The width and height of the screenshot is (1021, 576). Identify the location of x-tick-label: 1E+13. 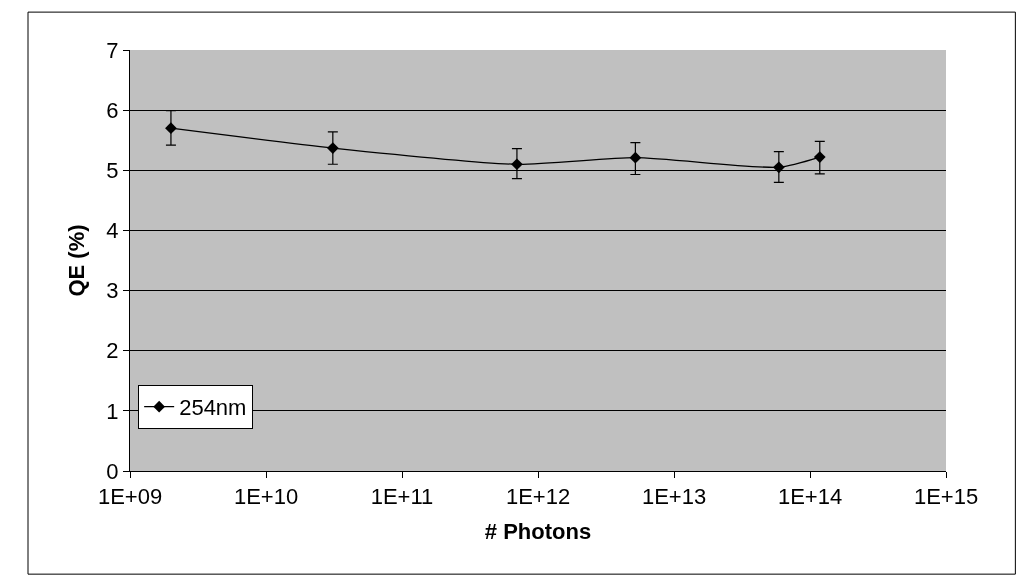
(674, 497).